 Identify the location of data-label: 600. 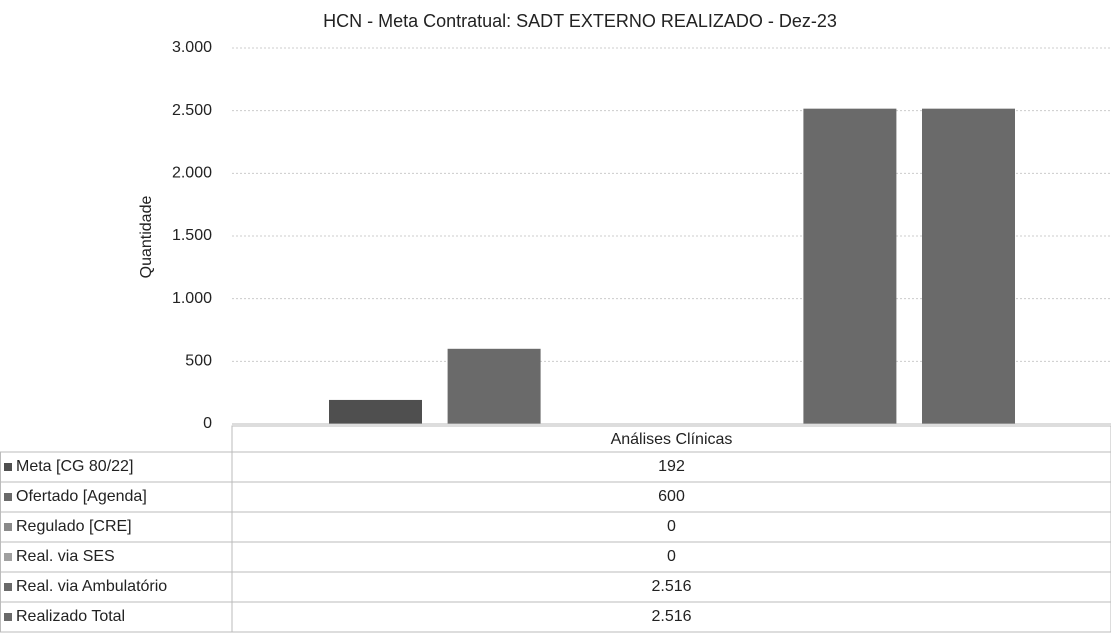
(671, 496).